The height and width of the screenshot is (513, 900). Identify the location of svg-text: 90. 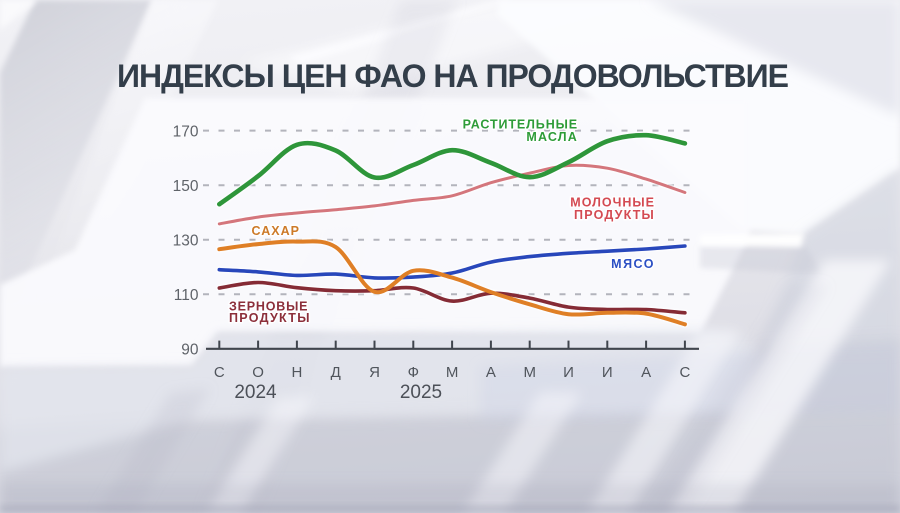
(190, 350).